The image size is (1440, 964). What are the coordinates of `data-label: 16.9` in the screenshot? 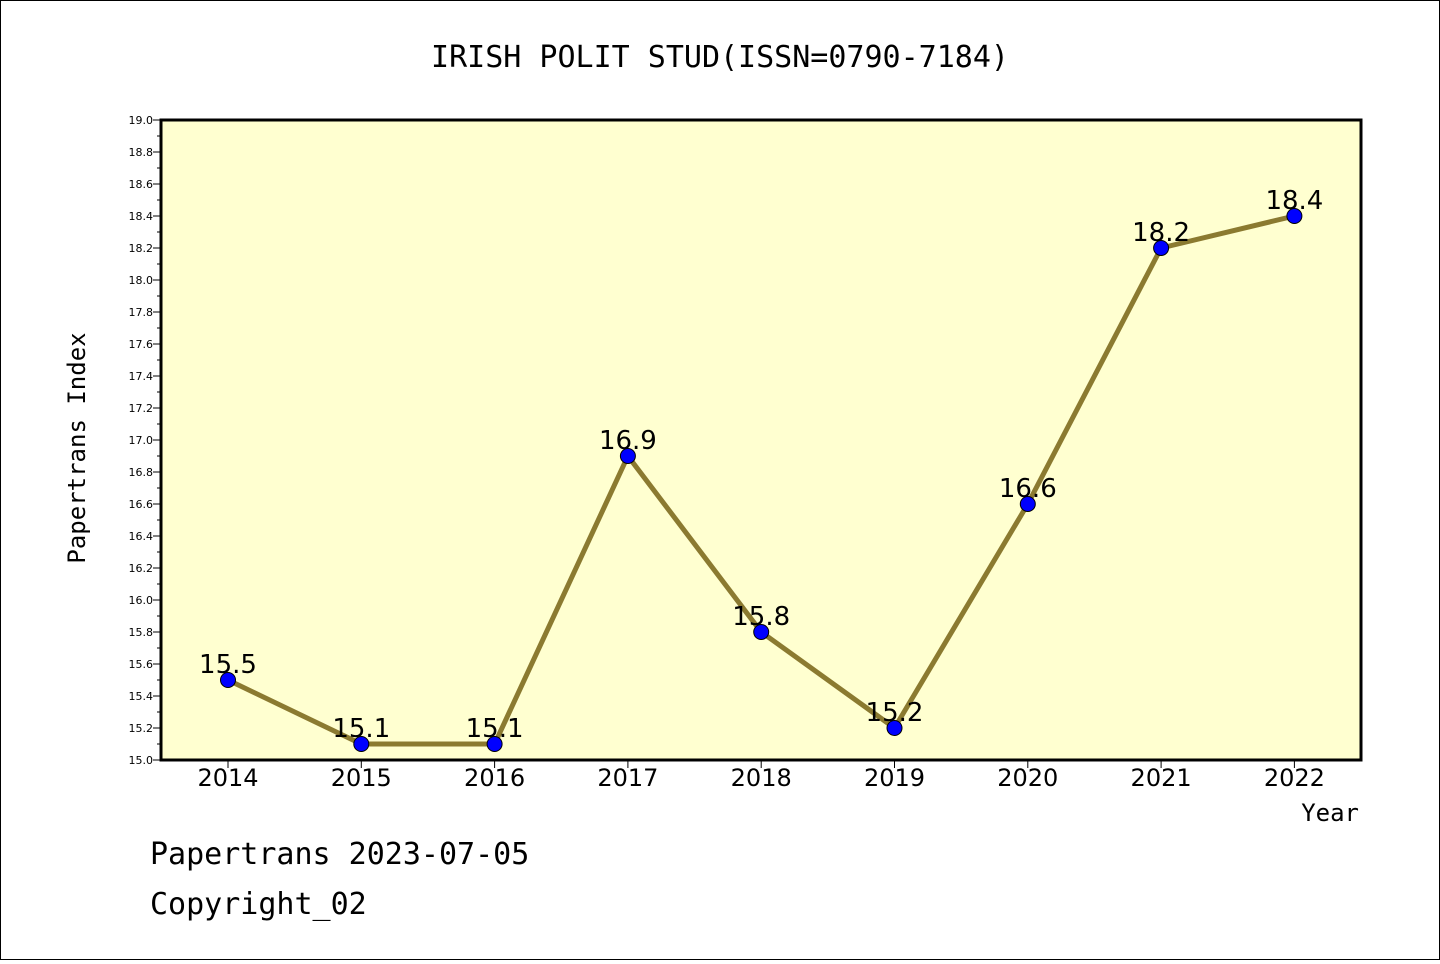 It's located at (628, 441).